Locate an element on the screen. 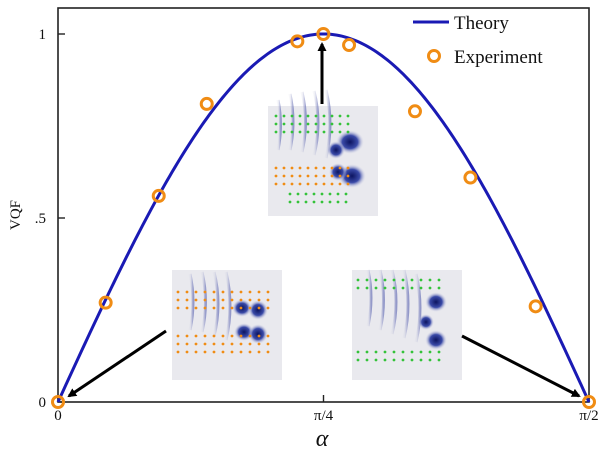 The height and width of the screenshot is (453, 598). inset-left is located at coordinates (227, 325).